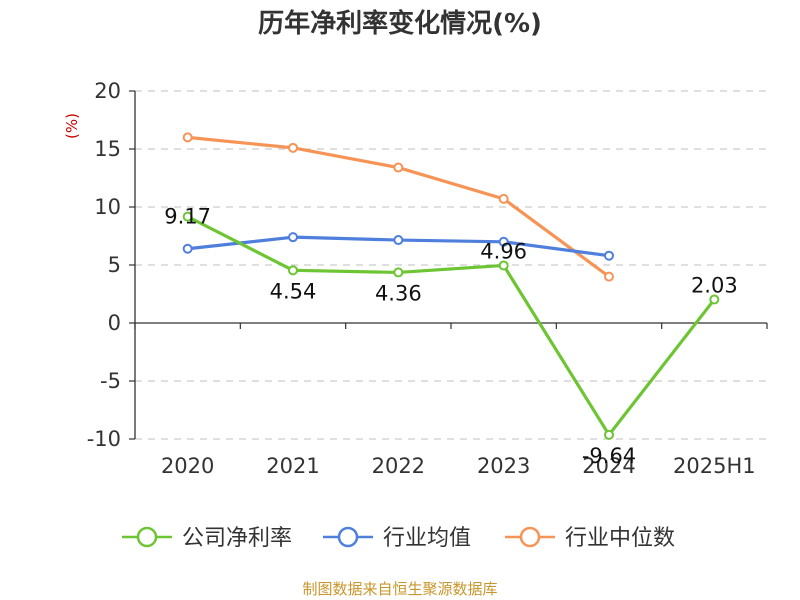  What do you see at coordinates (503, 251) in the screenshot?
I see `data-label: 4.96` at bounding box center [503, 251].